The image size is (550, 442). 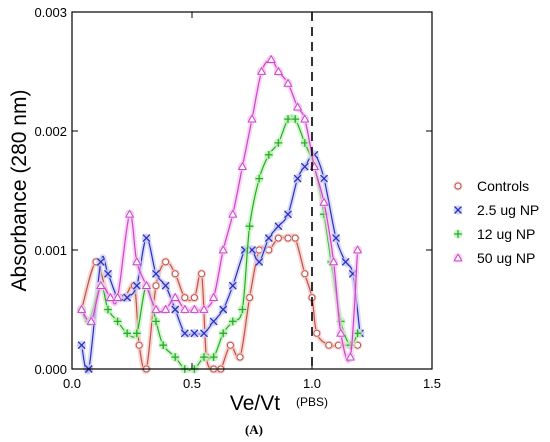 What do you see at coordinates (494, 234) in the screenshot?
I see `legend-item-12-ug-np: 12 ug NP` at bounding box center [494, 234].